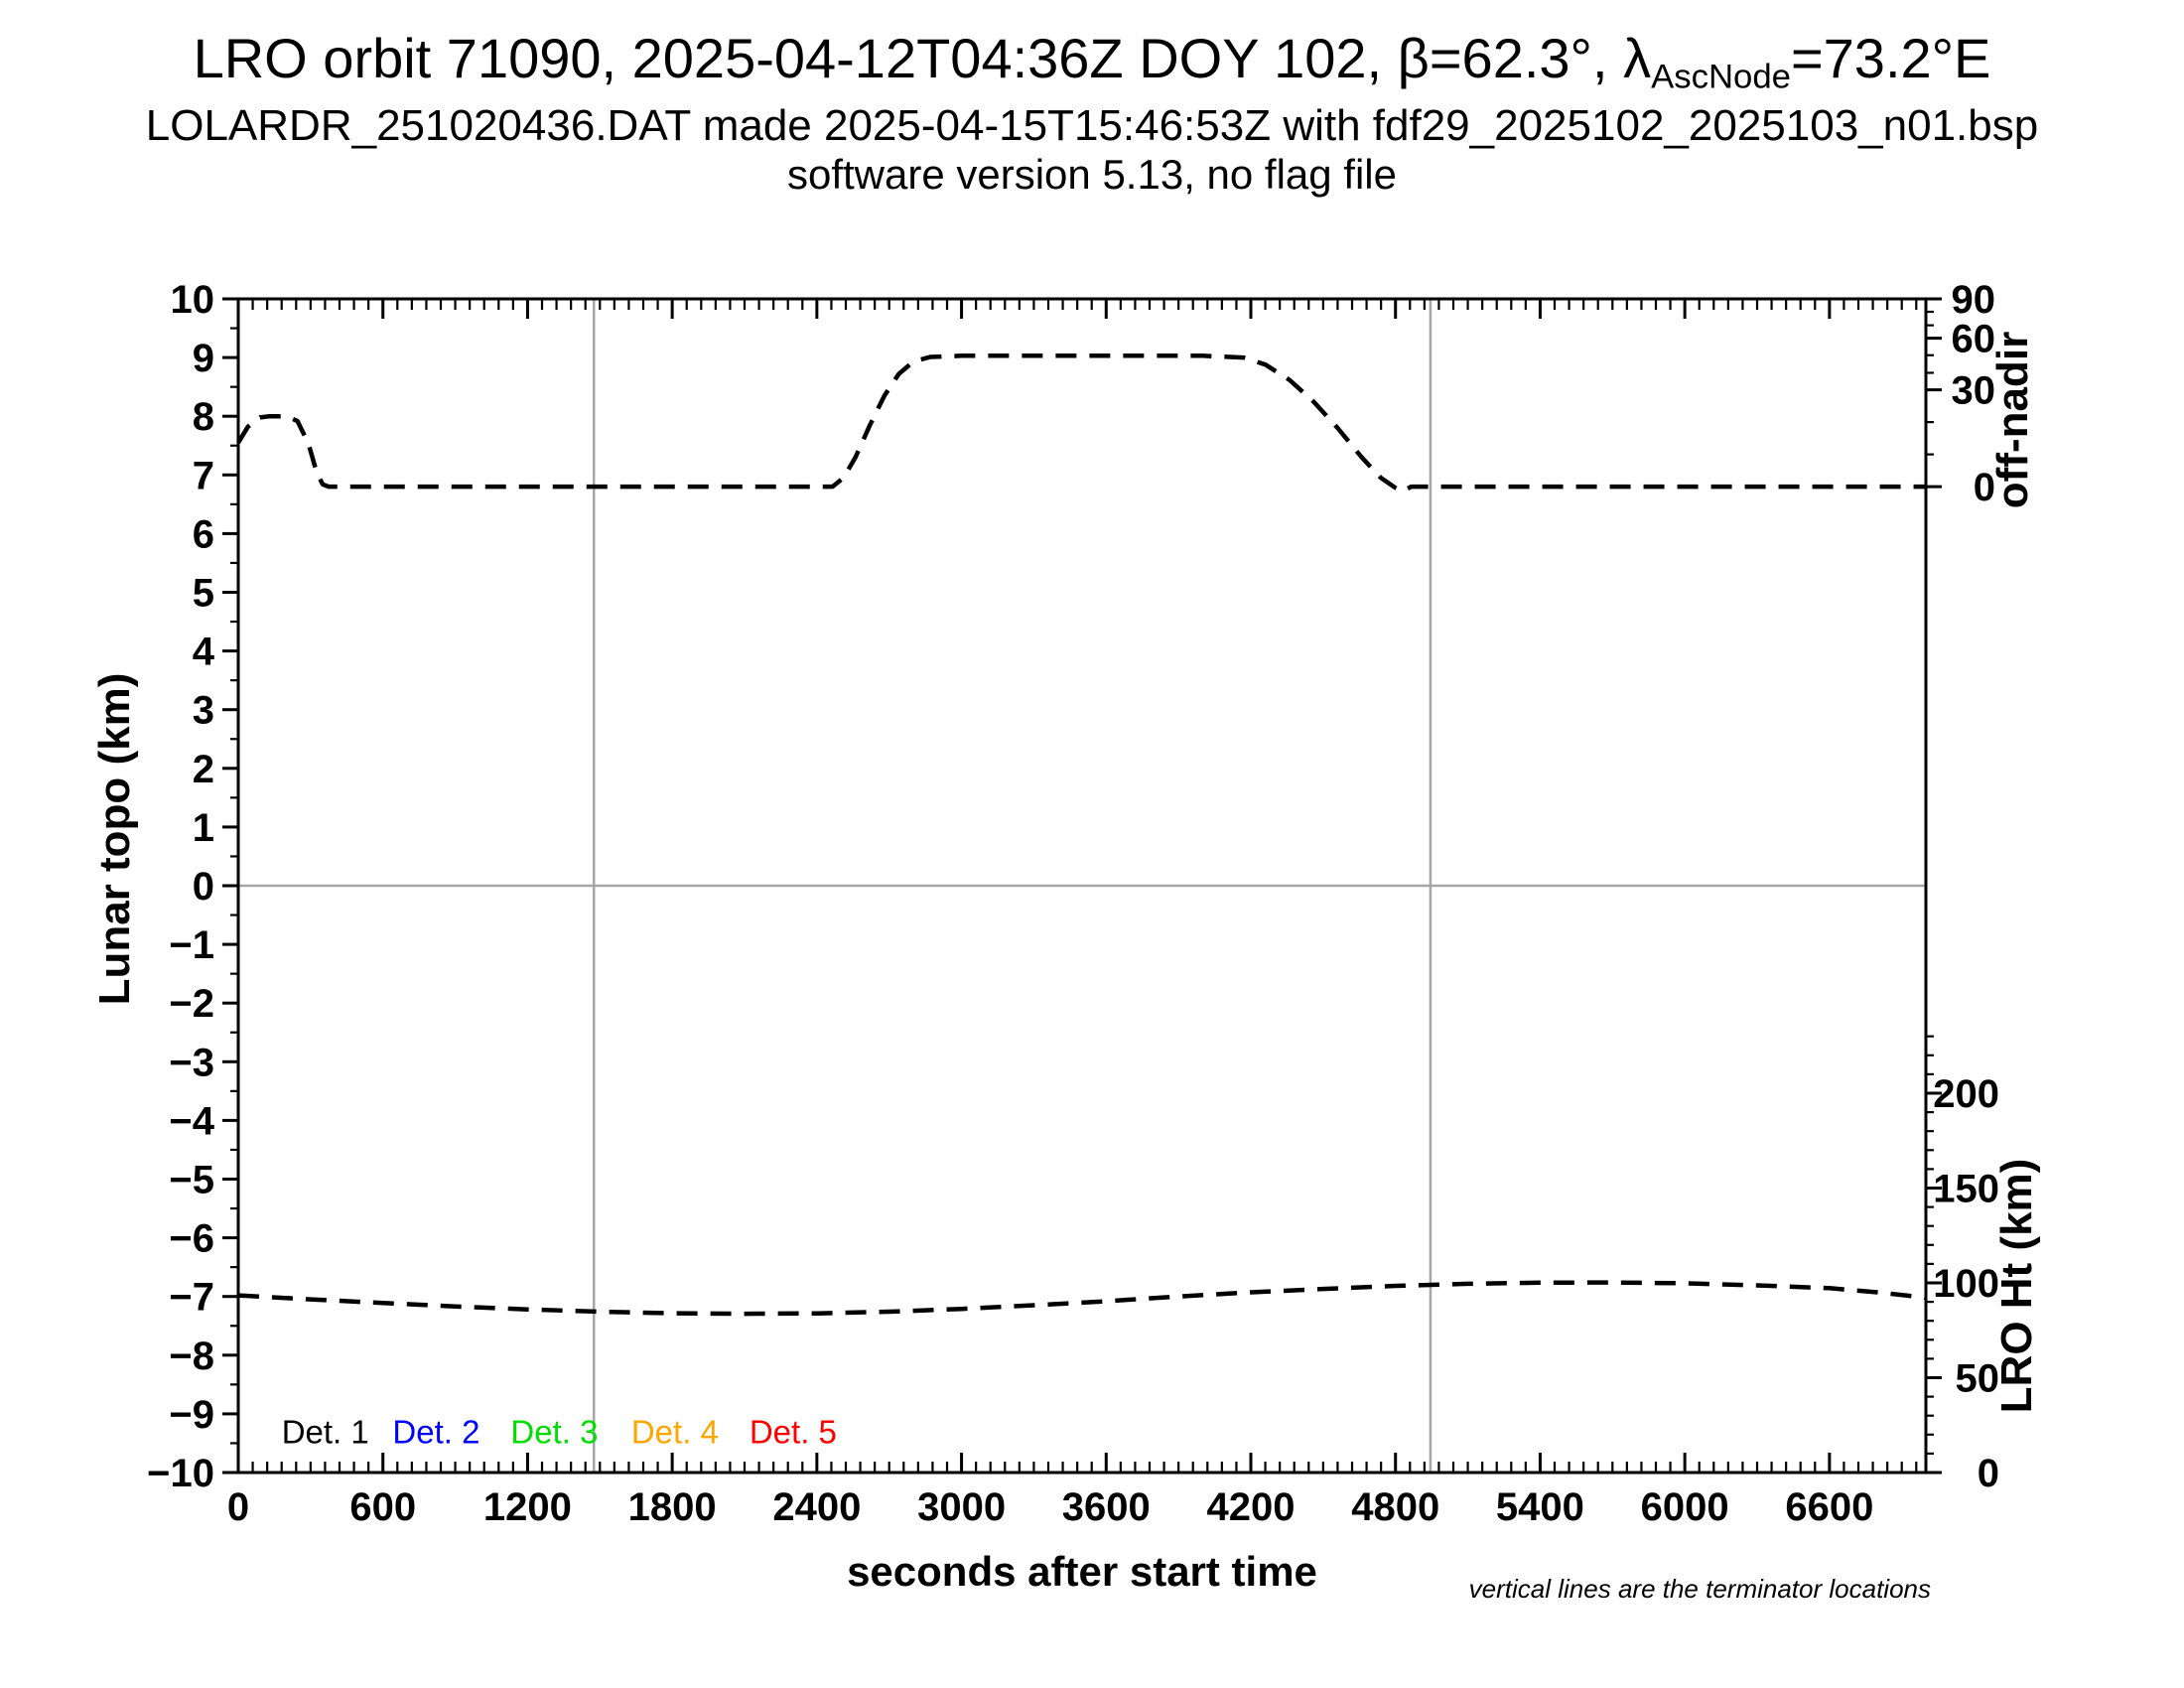 The width and height of the screenshot is (2184, 1688). What do you see at coordinates (191, 945) in the screenshot?
I see `y-left-tick-label: −1` at bounding box center [191, 945].